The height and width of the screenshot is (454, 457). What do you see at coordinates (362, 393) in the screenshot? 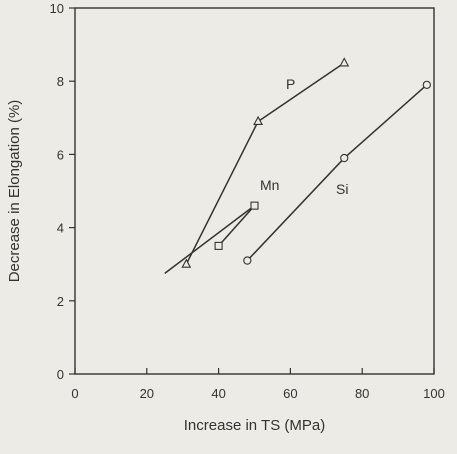
I see `x-tick-label: 80` at bounding box center [362, 393].